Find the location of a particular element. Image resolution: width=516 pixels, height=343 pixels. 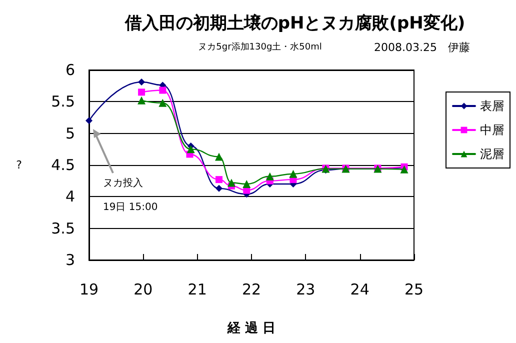

y-tick-label: 5 is located at coordinates (70, 133).